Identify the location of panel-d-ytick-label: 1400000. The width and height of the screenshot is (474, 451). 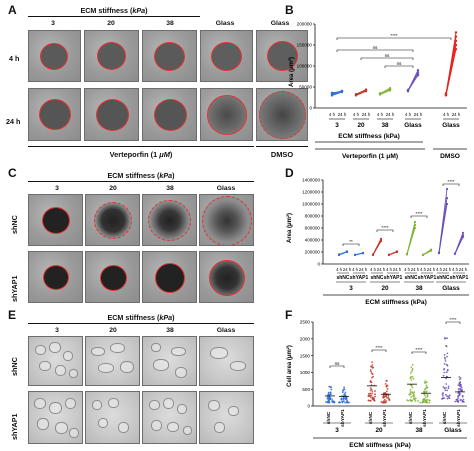
(311, 180).